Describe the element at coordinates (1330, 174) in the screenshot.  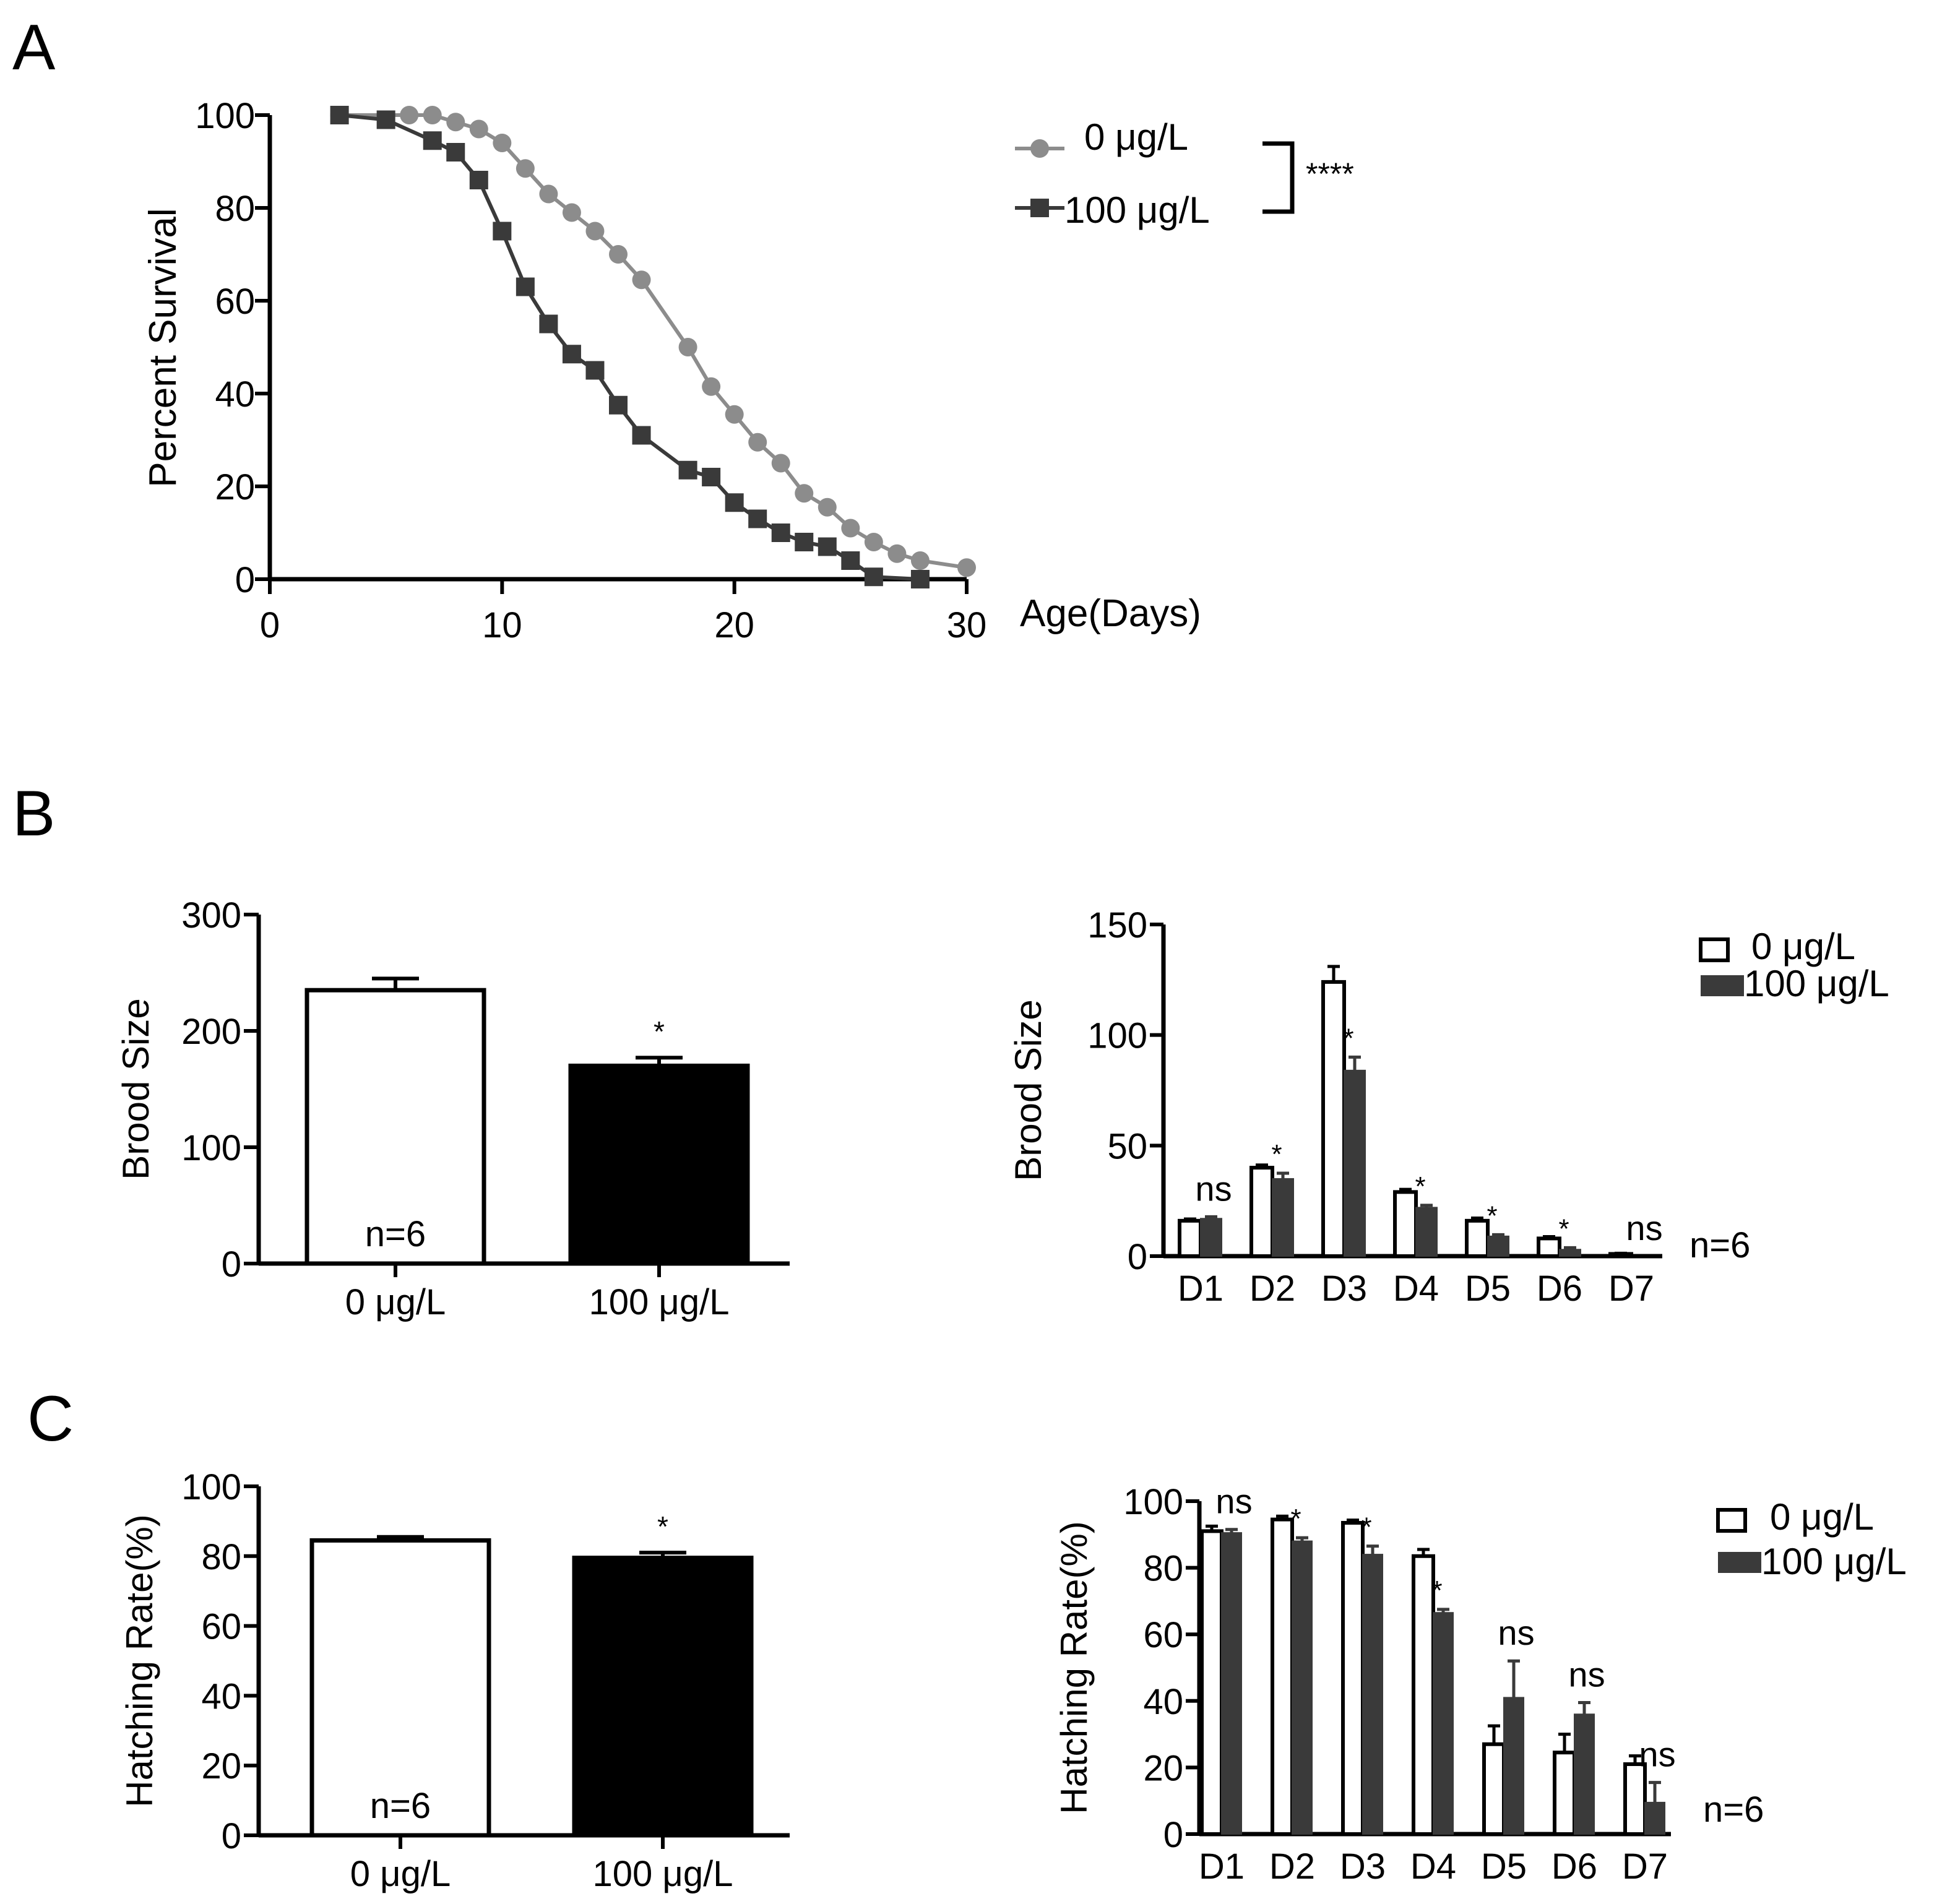
I see `significance-label: ****` at that location.